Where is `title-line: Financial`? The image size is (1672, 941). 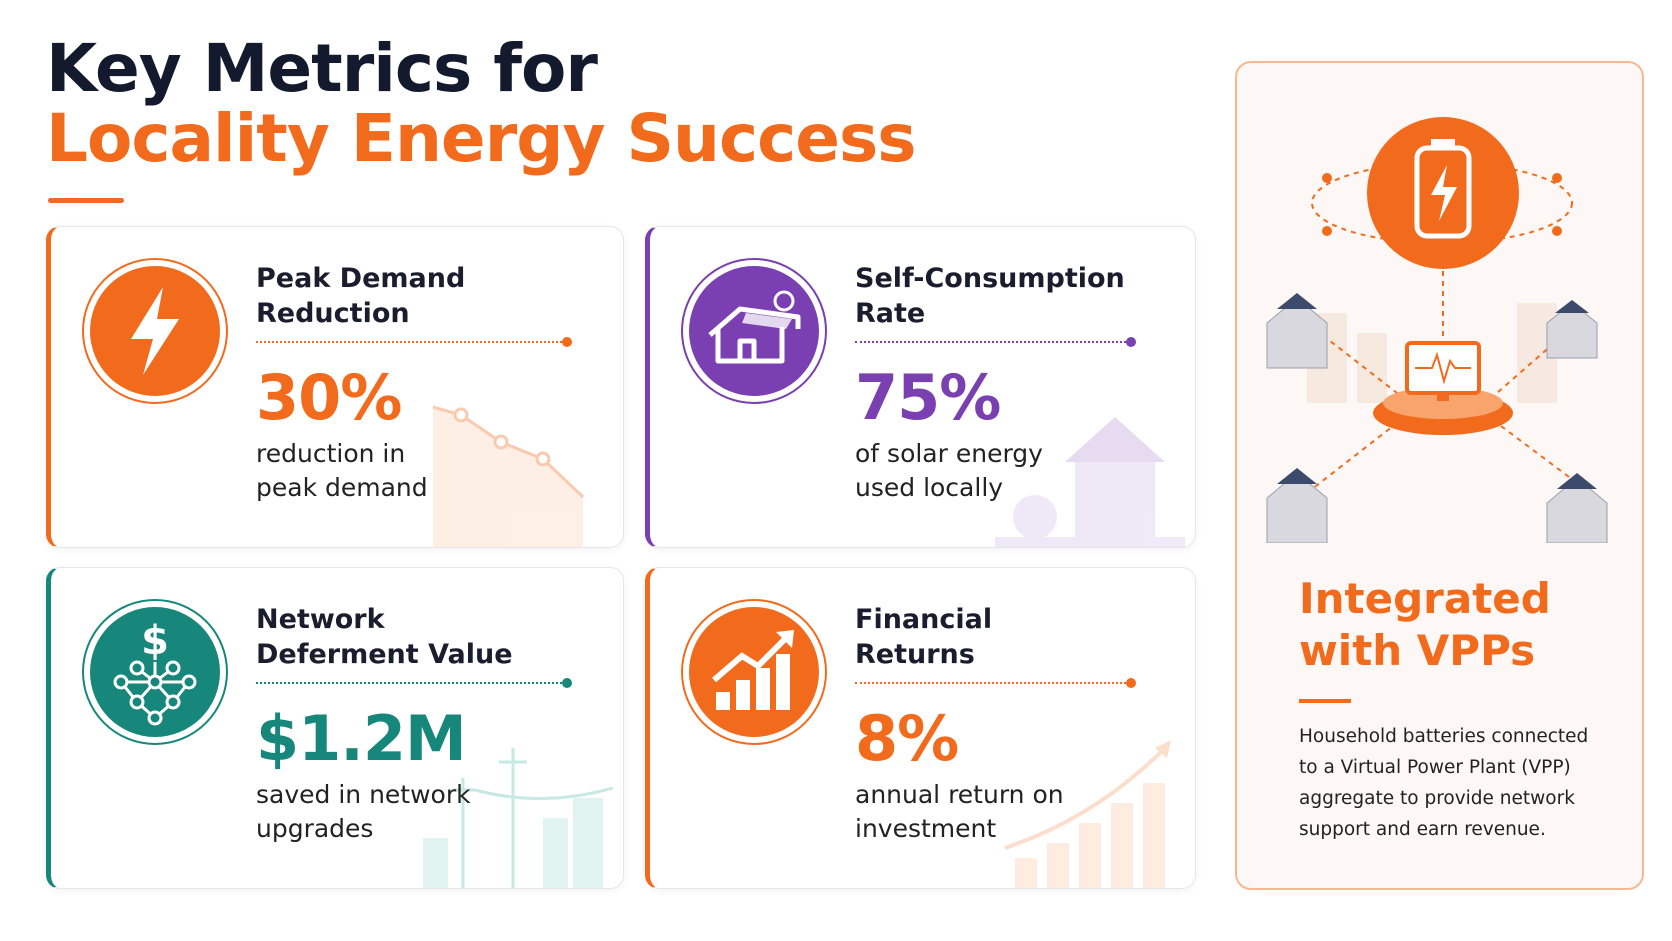 title-line: Financial is located at coordinates (924, 619).